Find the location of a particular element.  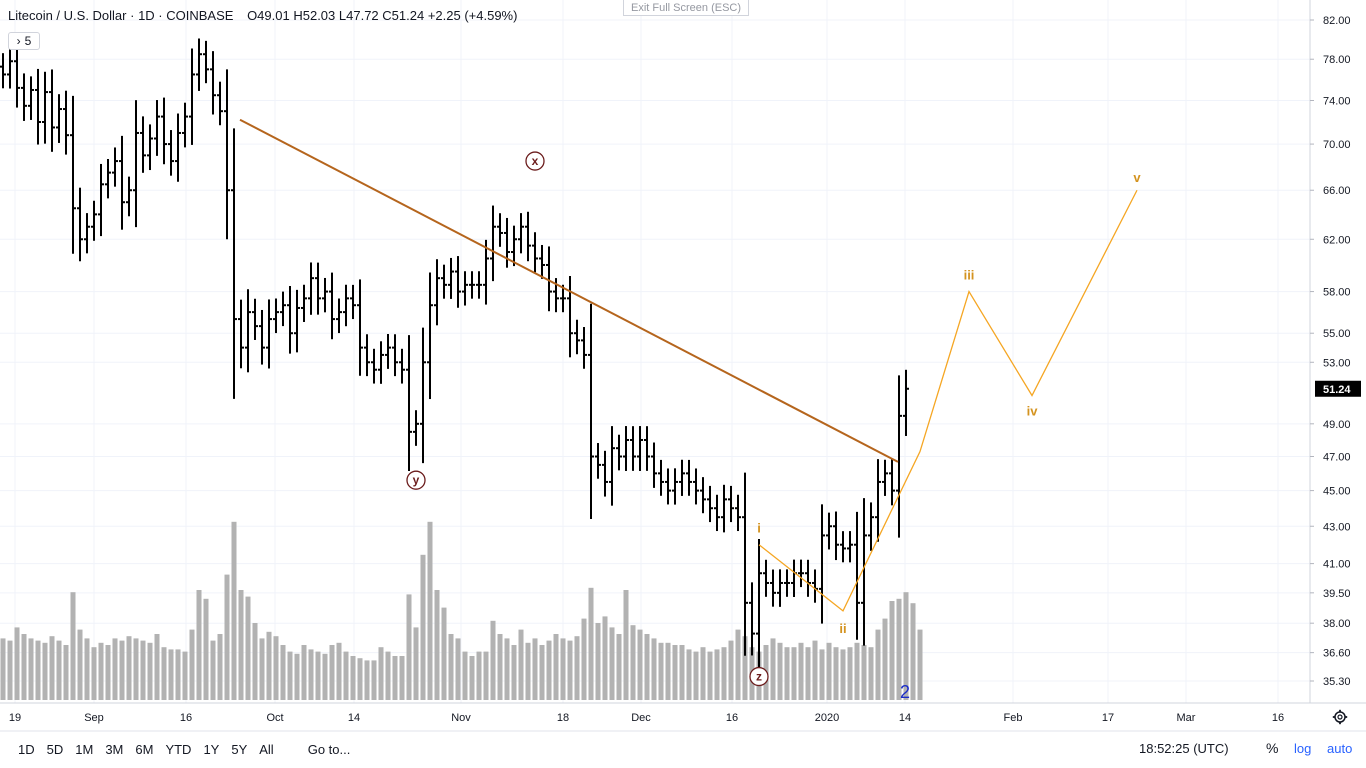

close-value: C51.24 is located at coordinates (403, 15).